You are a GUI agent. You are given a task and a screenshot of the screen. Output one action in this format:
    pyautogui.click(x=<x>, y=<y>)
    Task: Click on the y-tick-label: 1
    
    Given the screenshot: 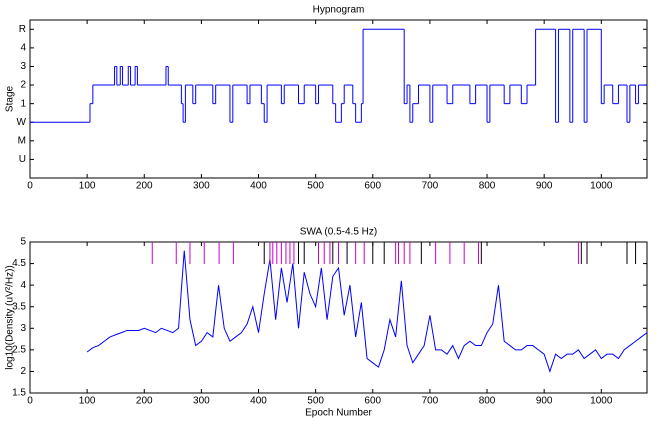 What is the action you would take?
    pyautogui.click(x=23, y=103)
    